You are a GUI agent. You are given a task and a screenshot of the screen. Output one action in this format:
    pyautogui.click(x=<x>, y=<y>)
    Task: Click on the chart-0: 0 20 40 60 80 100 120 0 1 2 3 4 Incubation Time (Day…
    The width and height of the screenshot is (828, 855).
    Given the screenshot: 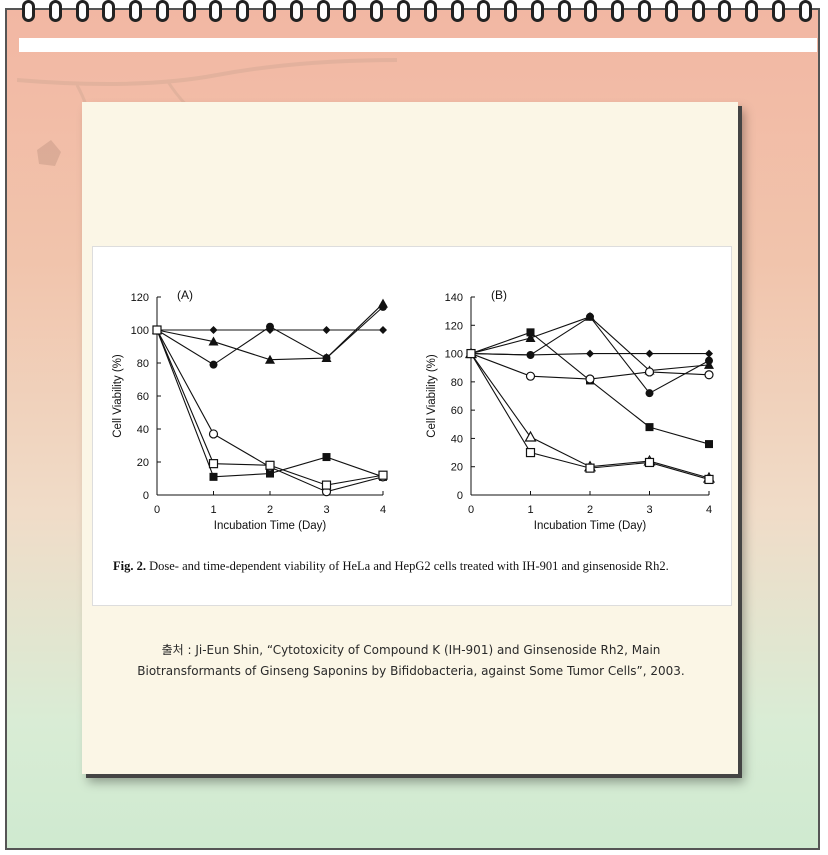 What is the action you would take?
    pyautogui.click(x=250, y=410)
    